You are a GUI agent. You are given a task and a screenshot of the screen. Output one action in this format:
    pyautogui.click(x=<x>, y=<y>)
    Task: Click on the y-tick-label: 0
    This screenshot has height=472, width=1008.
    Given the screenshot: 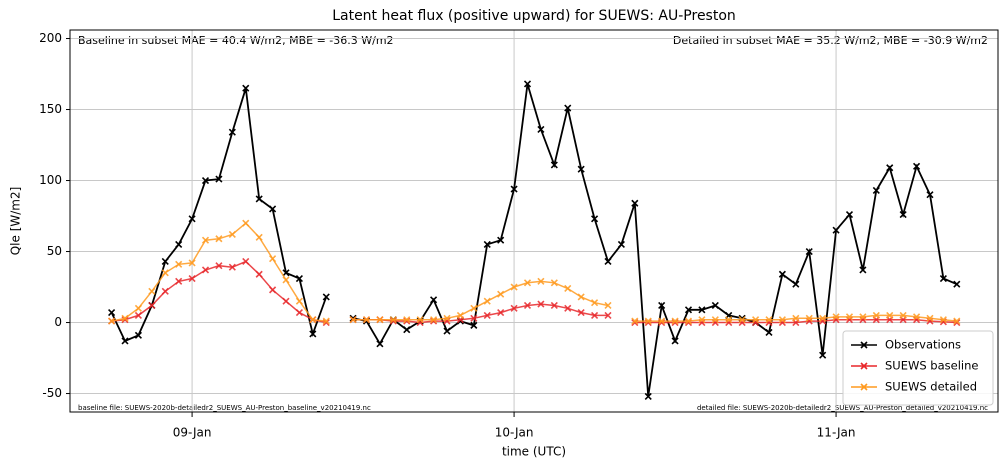 What is the action you would take?
    pyautogui.click(x=58, y=322)
    